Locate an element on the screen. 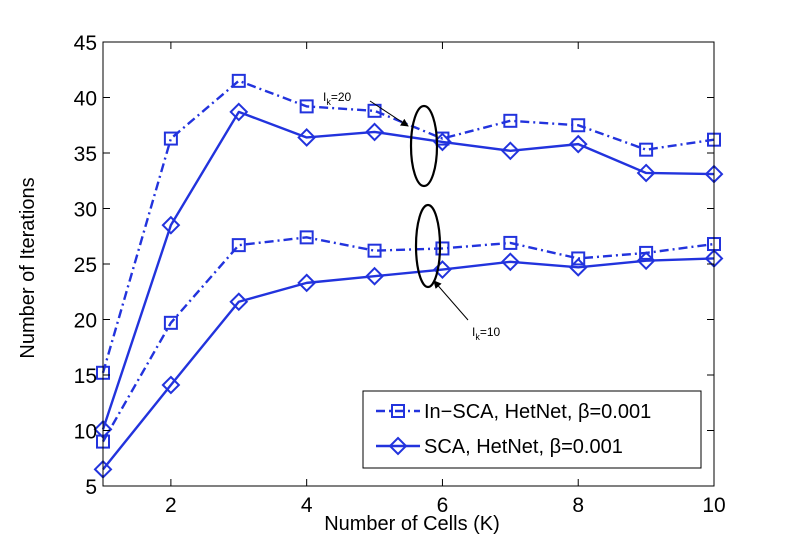 This screenshot has height=547, width=789. x-tick-label: 8 is located at coordinates (578, 505).